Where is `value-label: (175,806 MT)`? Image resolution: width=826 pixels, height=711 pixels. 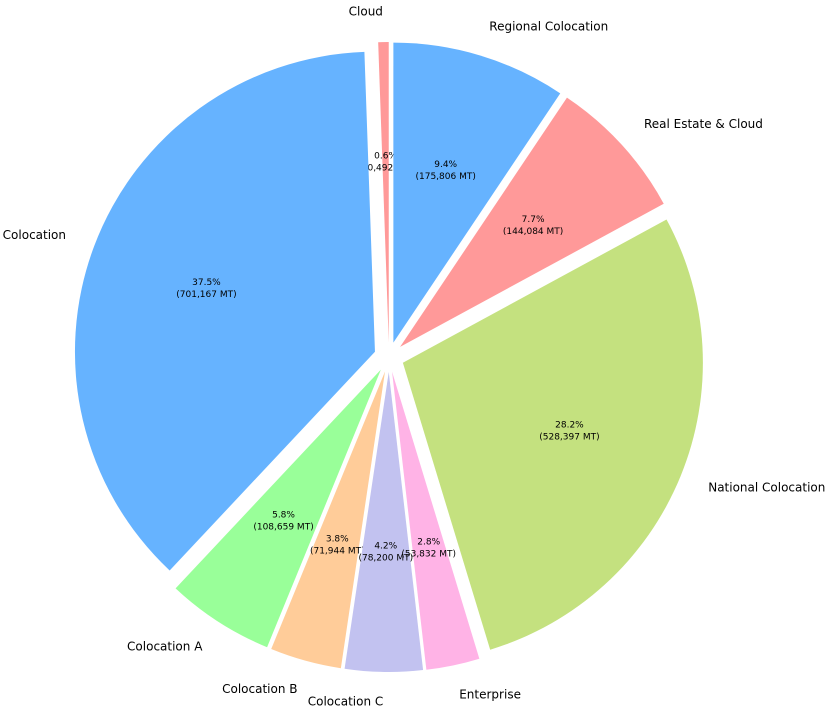 value-label: (175,806 MT) is located at coordinates (445, 177).